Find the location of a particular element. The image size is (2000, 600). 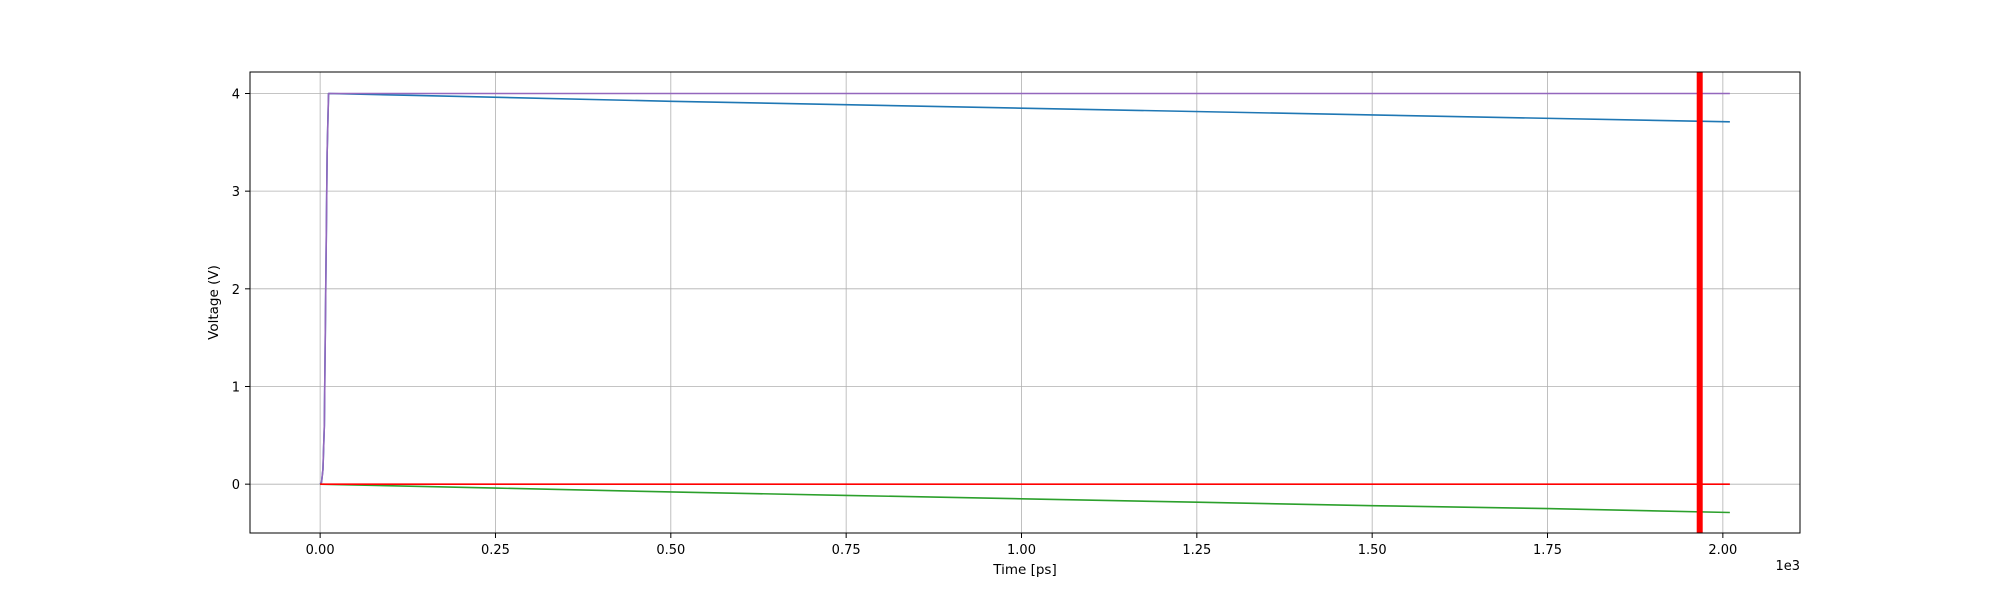

y-tick-label: 0 is located at coordinates (236, 485).